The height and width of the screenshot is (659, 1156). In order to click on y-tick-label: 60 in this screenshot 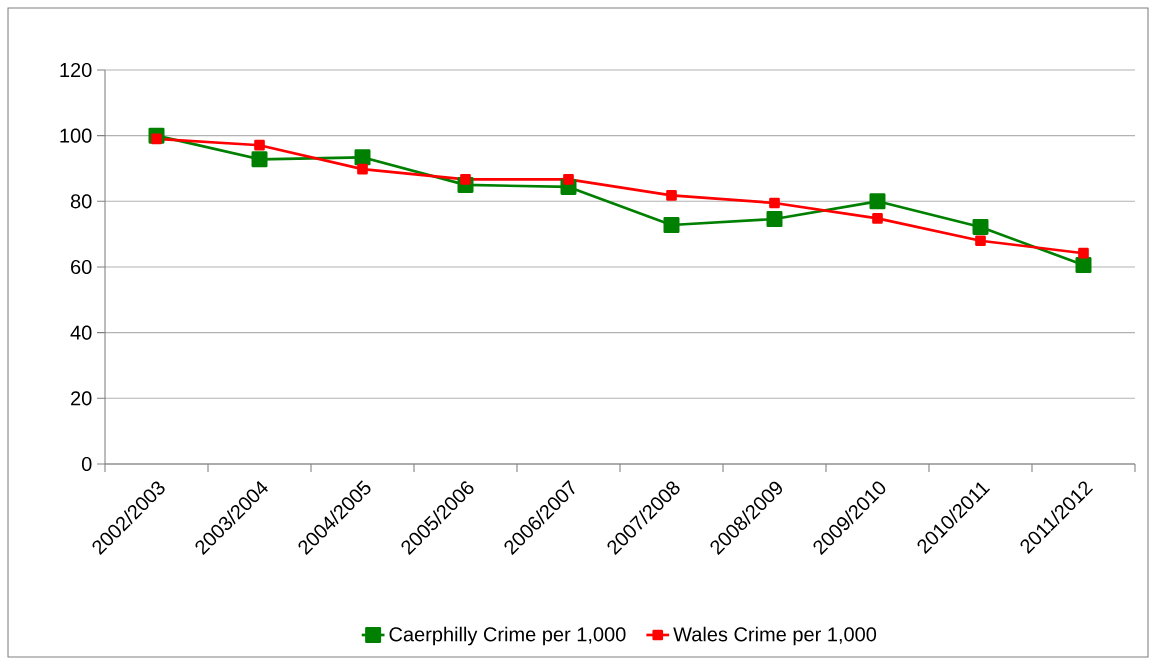, I will do `click(81, 267)`.